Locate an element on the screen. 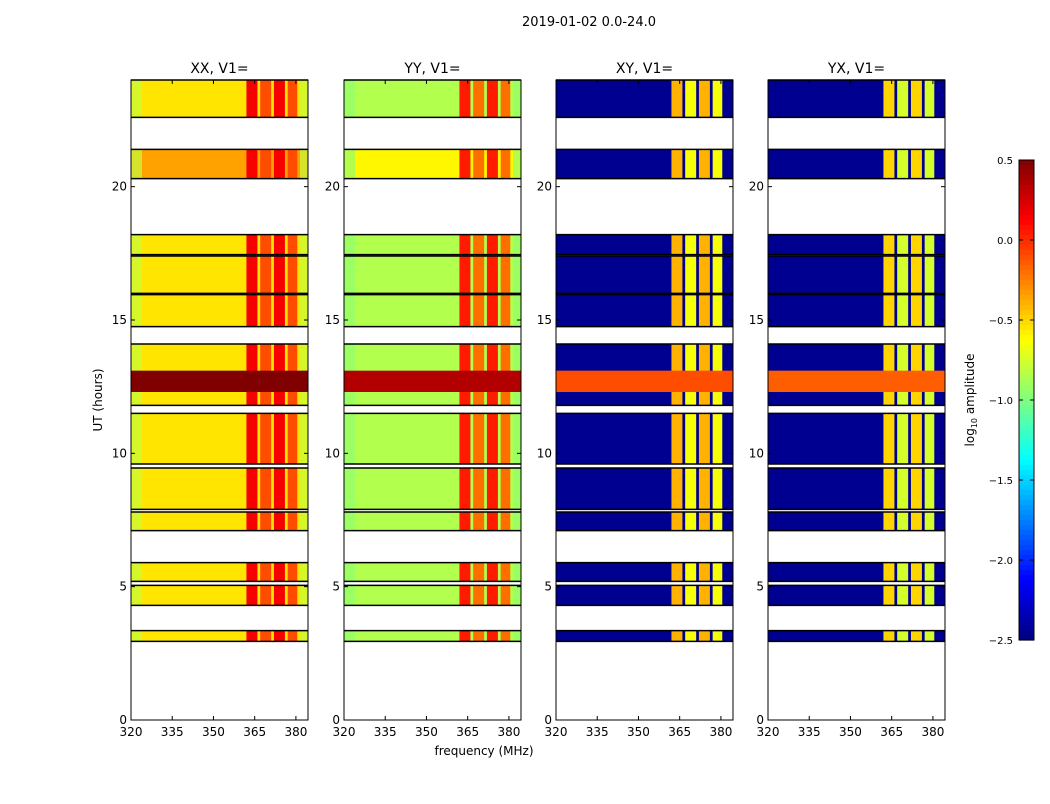 The image size is (1050, 804). x-tick-label: 320 is located at coordinates (768, 732).